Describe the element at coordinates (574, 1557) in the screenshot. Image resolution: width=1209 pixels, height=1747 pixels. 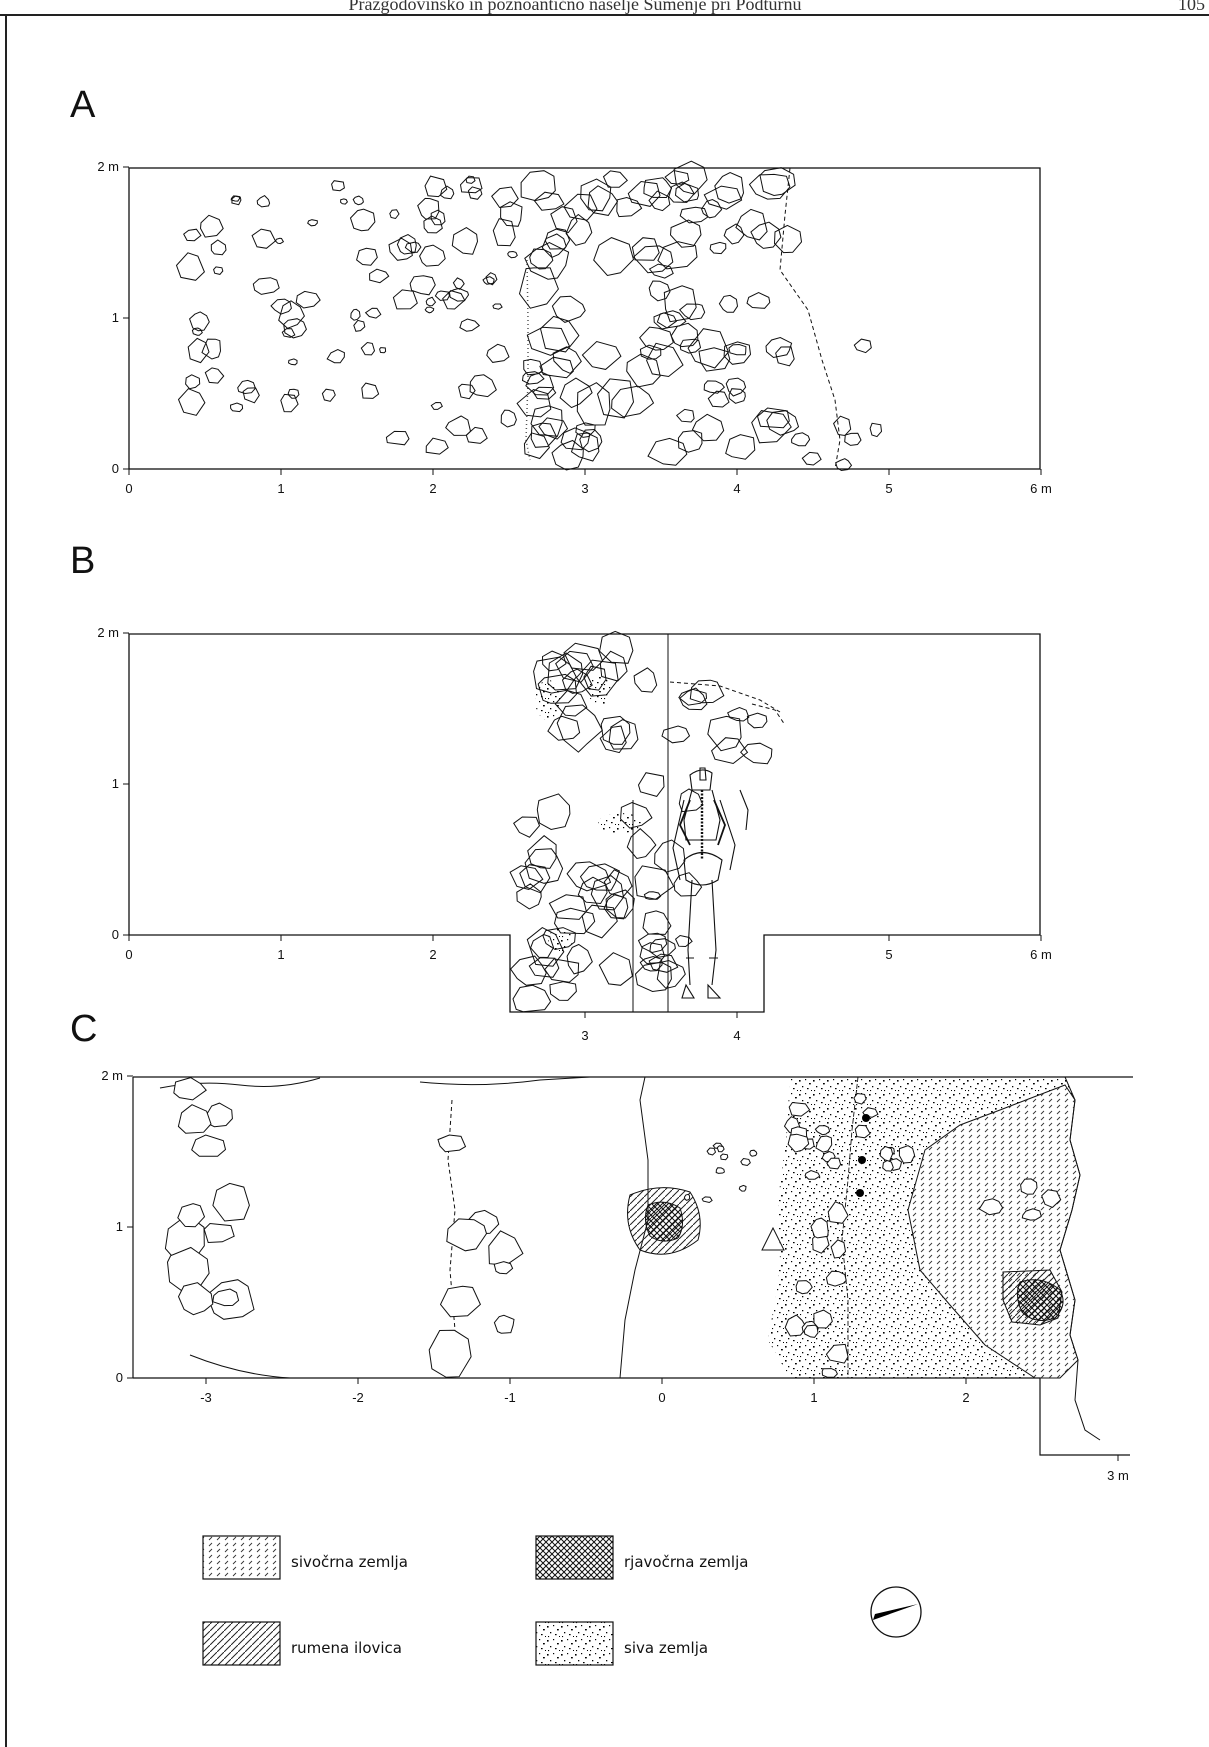
I see `legend-swatch-rjavocrna` at that location.